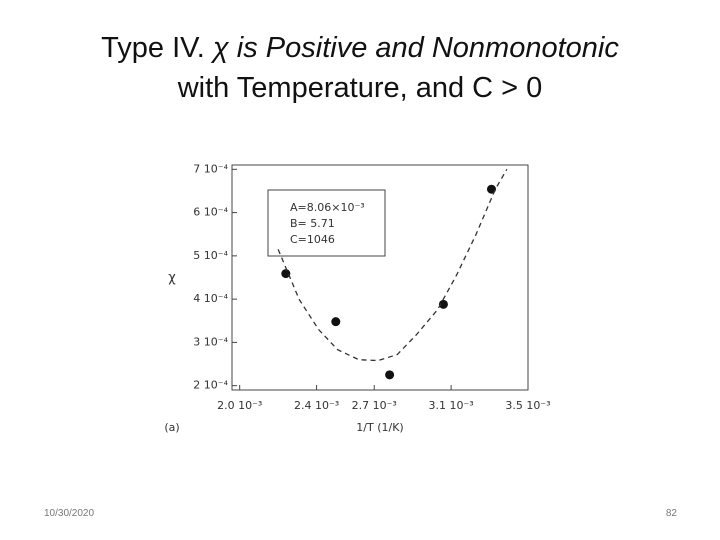 Image resolution: width=720 pixels, height=540 pixels. What do you see at coordinates (69, 513) in the screenshot?
I see `footer-date: 10/30/2020` at bounding box center [69, 513].